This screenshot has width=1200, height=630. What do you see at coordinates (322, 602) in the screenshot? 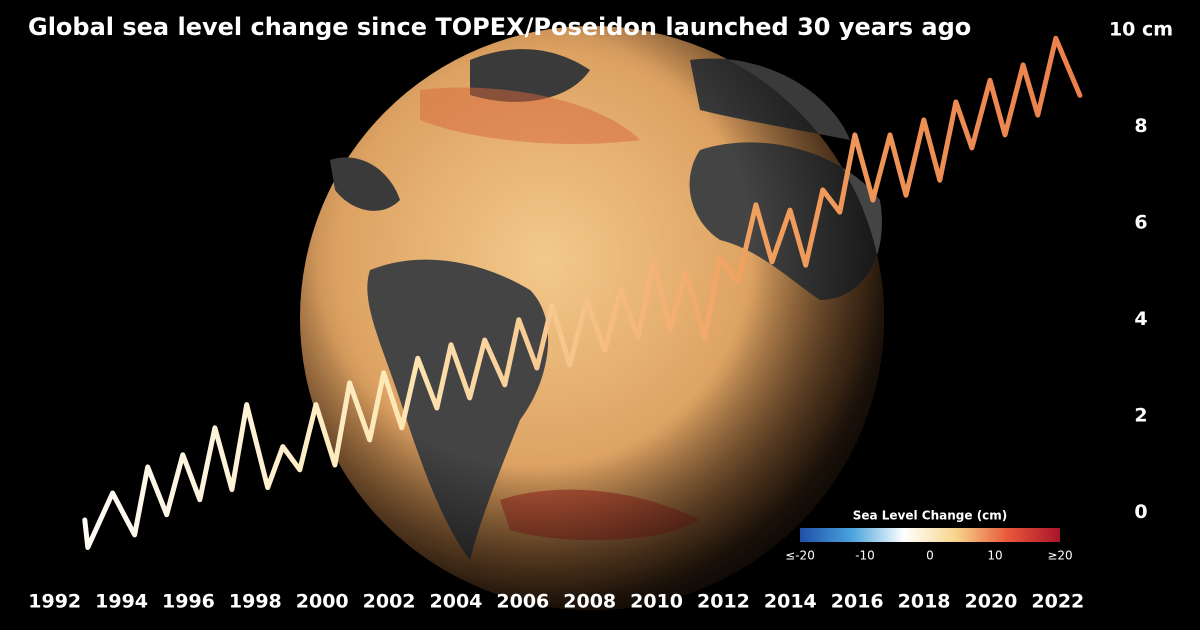
I see `x-tick-label: 2000` at bounding box center [322, 602].